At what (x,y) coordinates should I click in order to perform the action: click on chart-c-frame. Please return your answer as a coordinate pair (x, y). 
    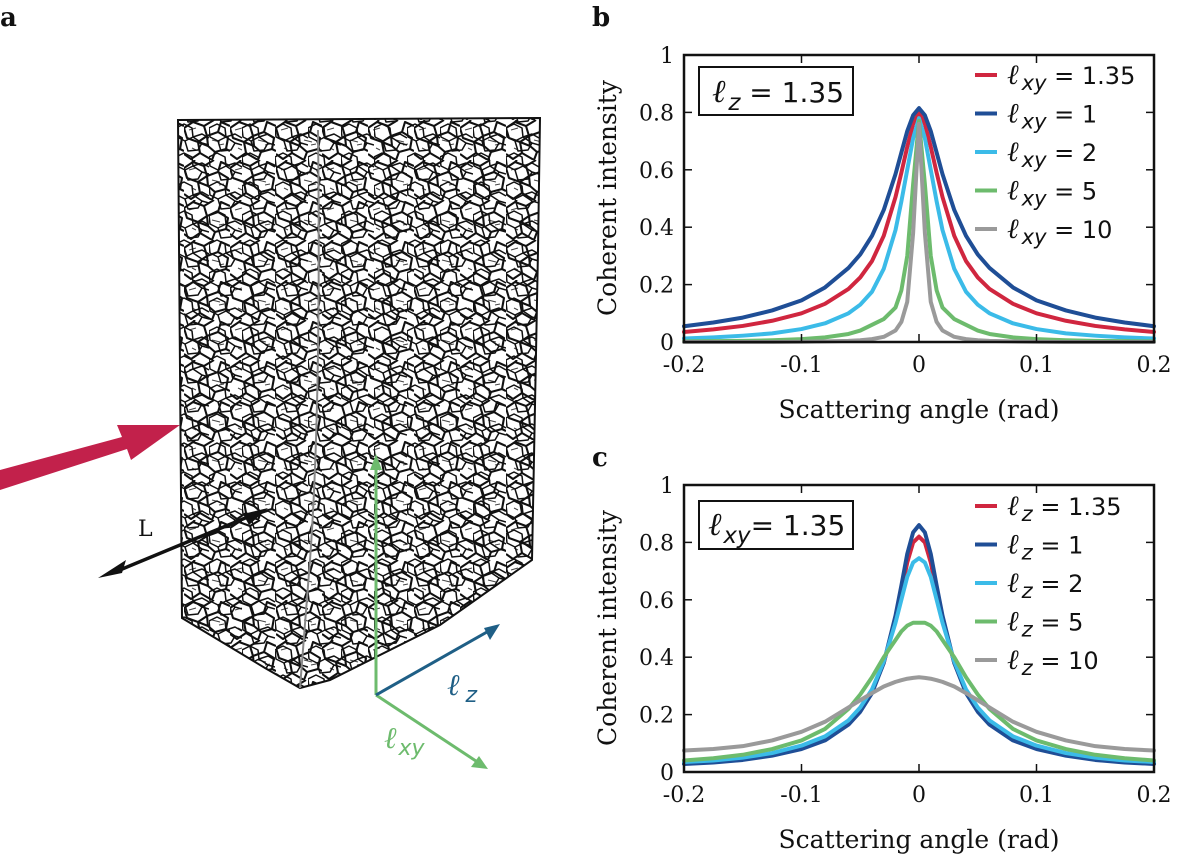
    Looking at the image, I should click on (919, 628).